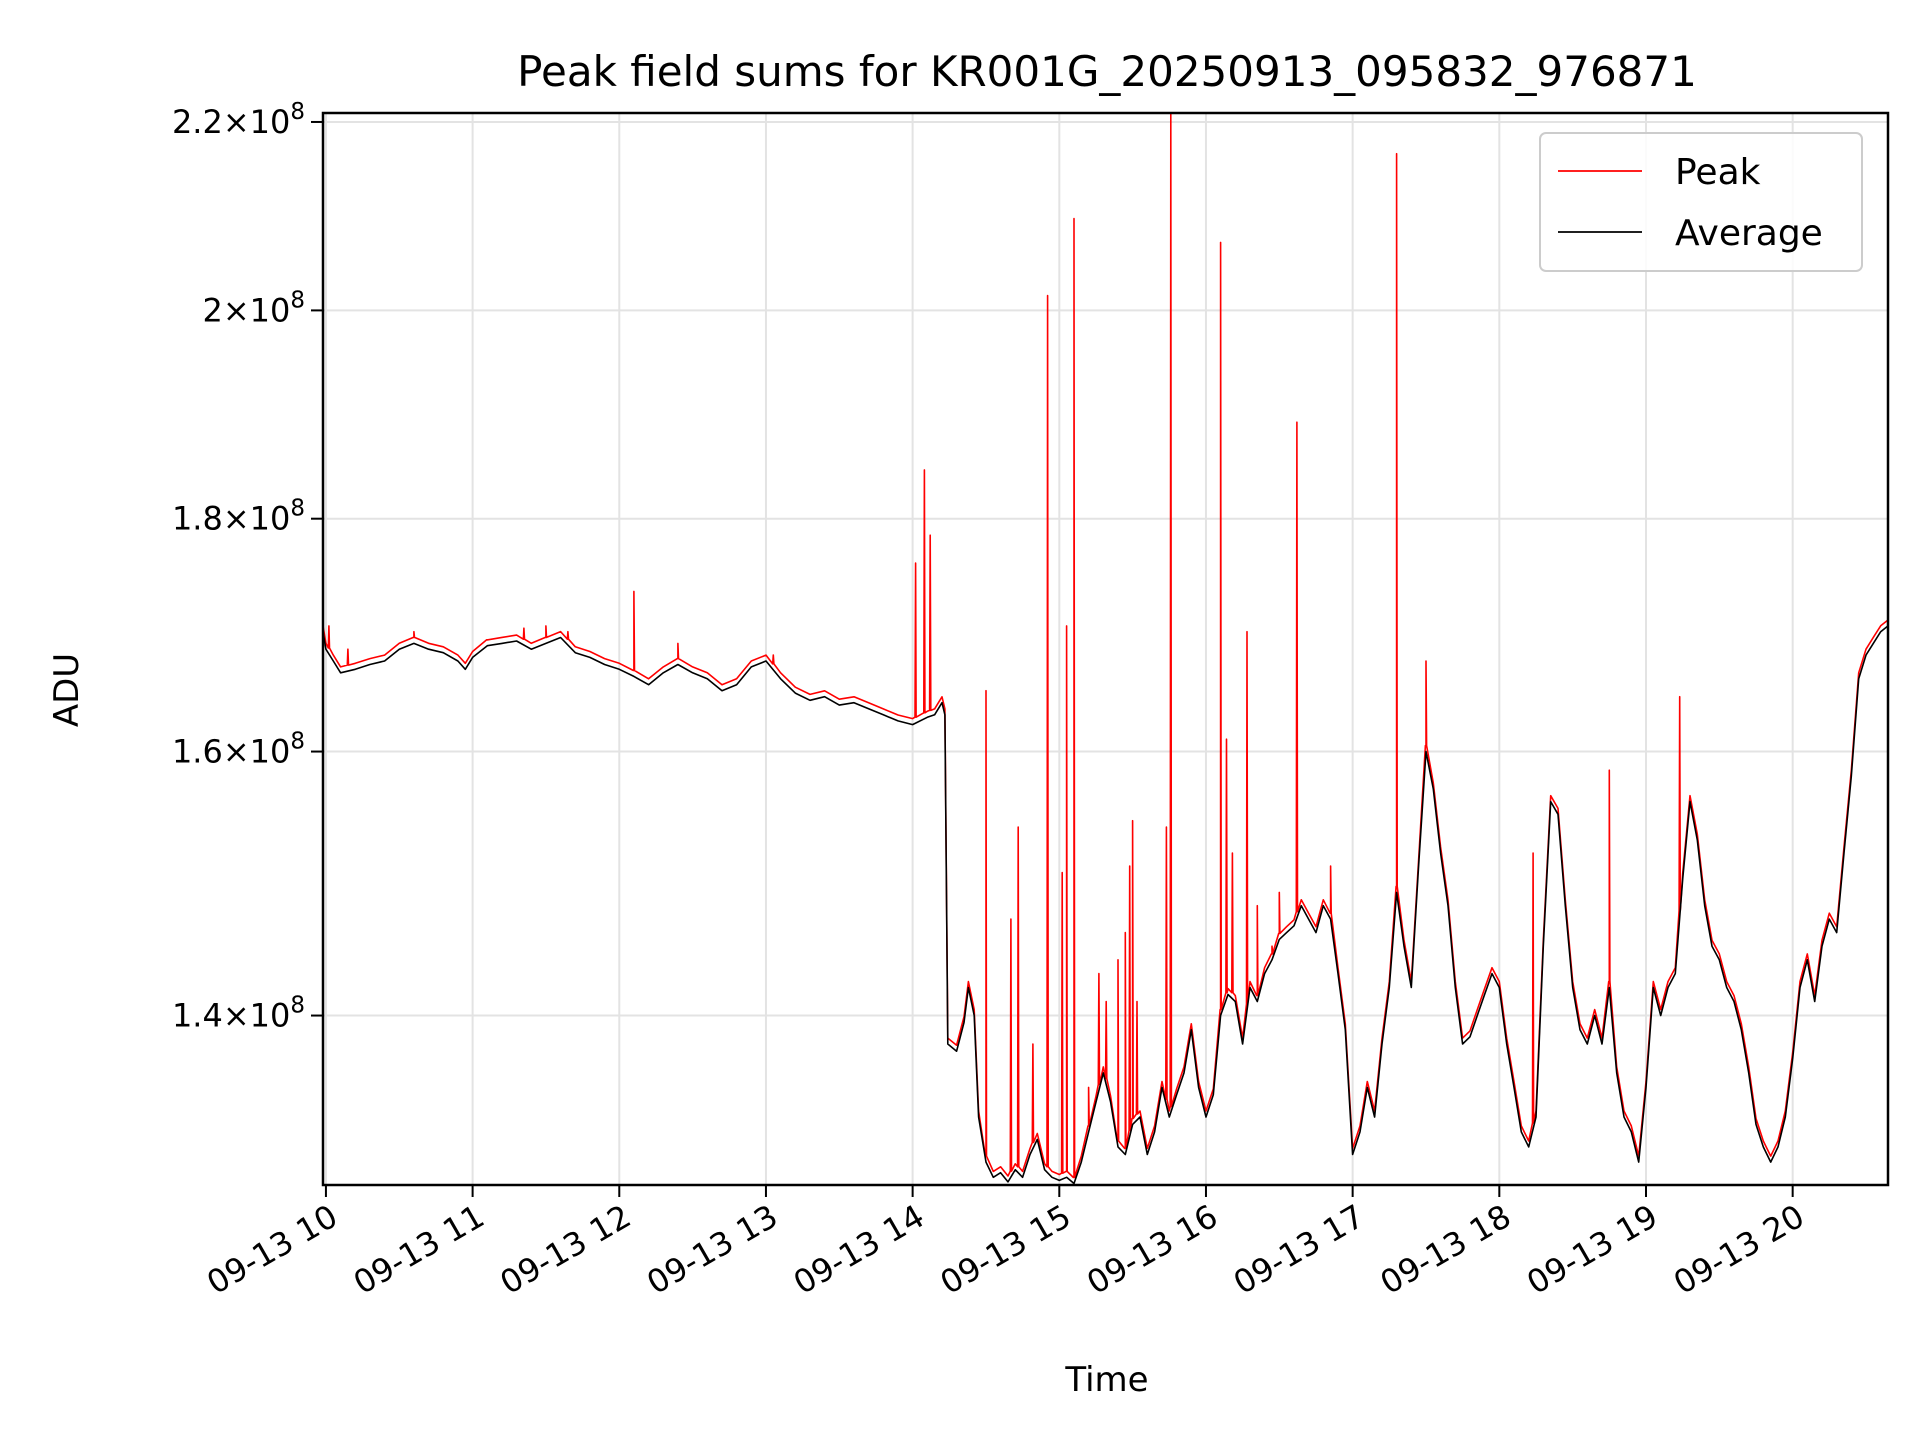 This screenshot has height=1440, width=1920. What do you see at coordinates (1106, 1380) in the screenshot?
I see `x-axis-label: Time` at bounding box center [1106, 1380].